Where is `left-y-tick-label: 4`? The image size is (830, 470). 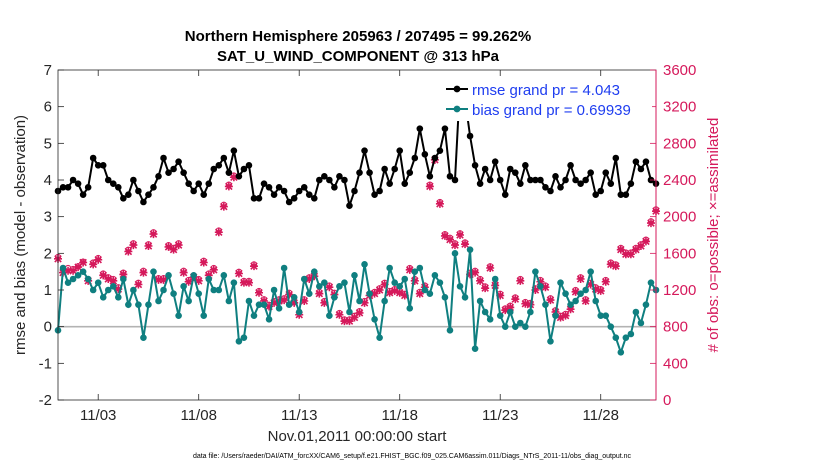
left-y-tick-label: 4 is located at coordinates (48, 180).